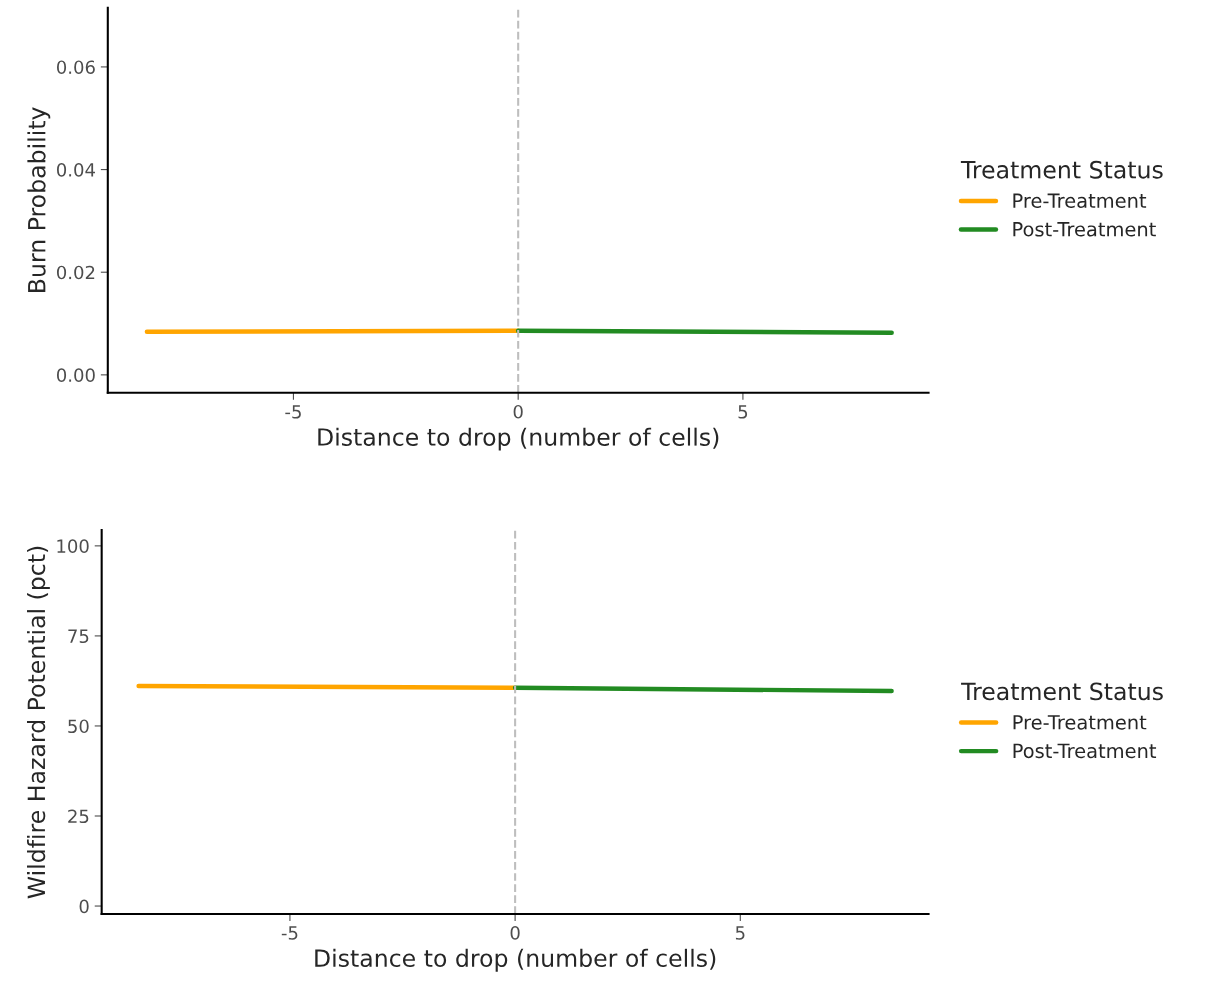  What do you see at coordinates (39, 199) in the screenshot?
I see `y-axis-title: Burn Probability` at bounding box center [39, 199].